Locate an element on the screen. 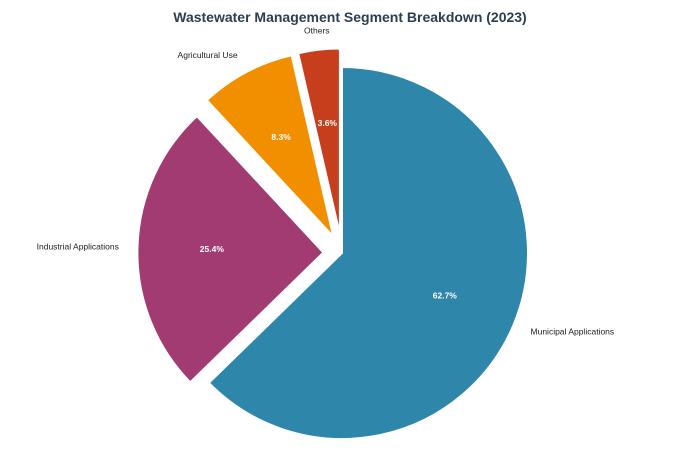  label-industrial-applications: Industrial Applications is located at coordinates (78, 247).